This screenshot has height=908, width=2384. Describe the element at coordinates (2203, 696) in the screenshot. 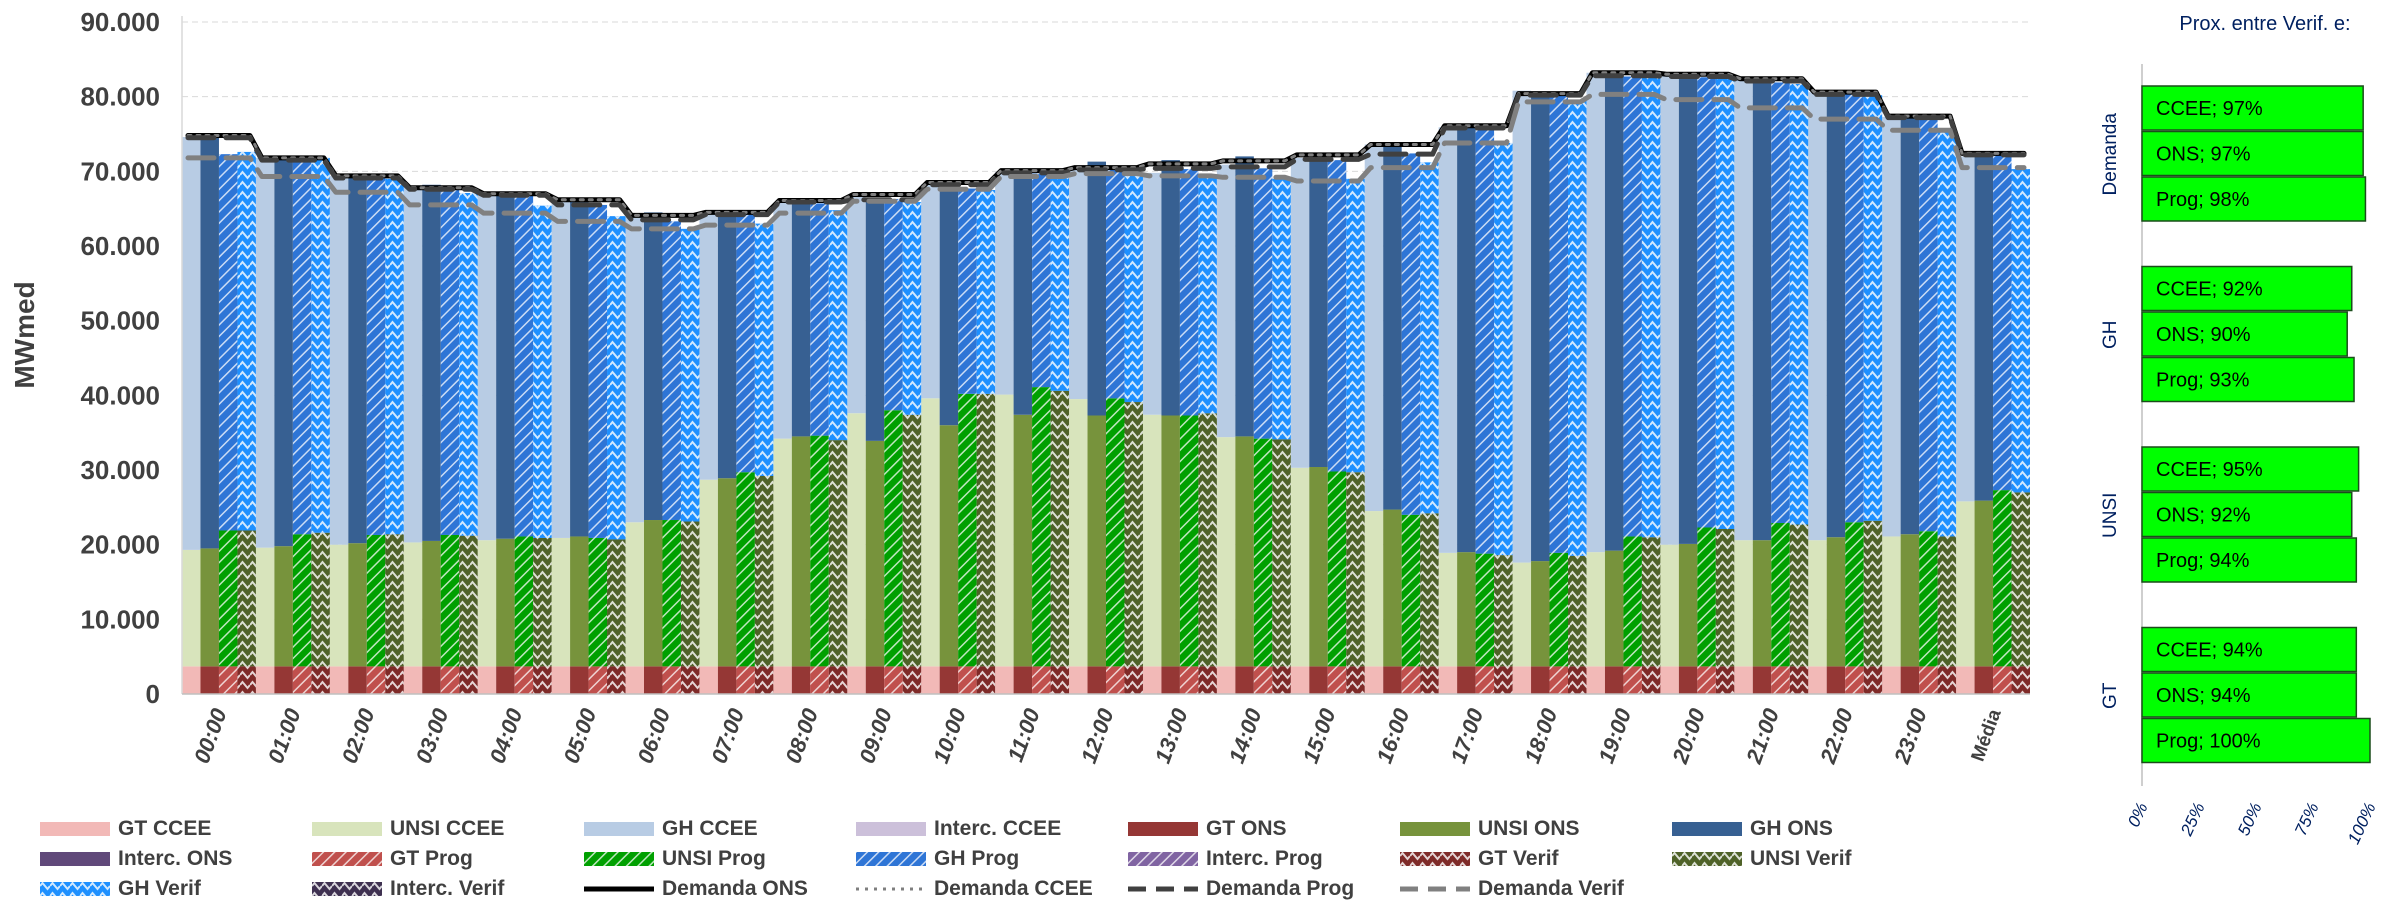

I see `side-bar-label: ONS; 94%` at that location.